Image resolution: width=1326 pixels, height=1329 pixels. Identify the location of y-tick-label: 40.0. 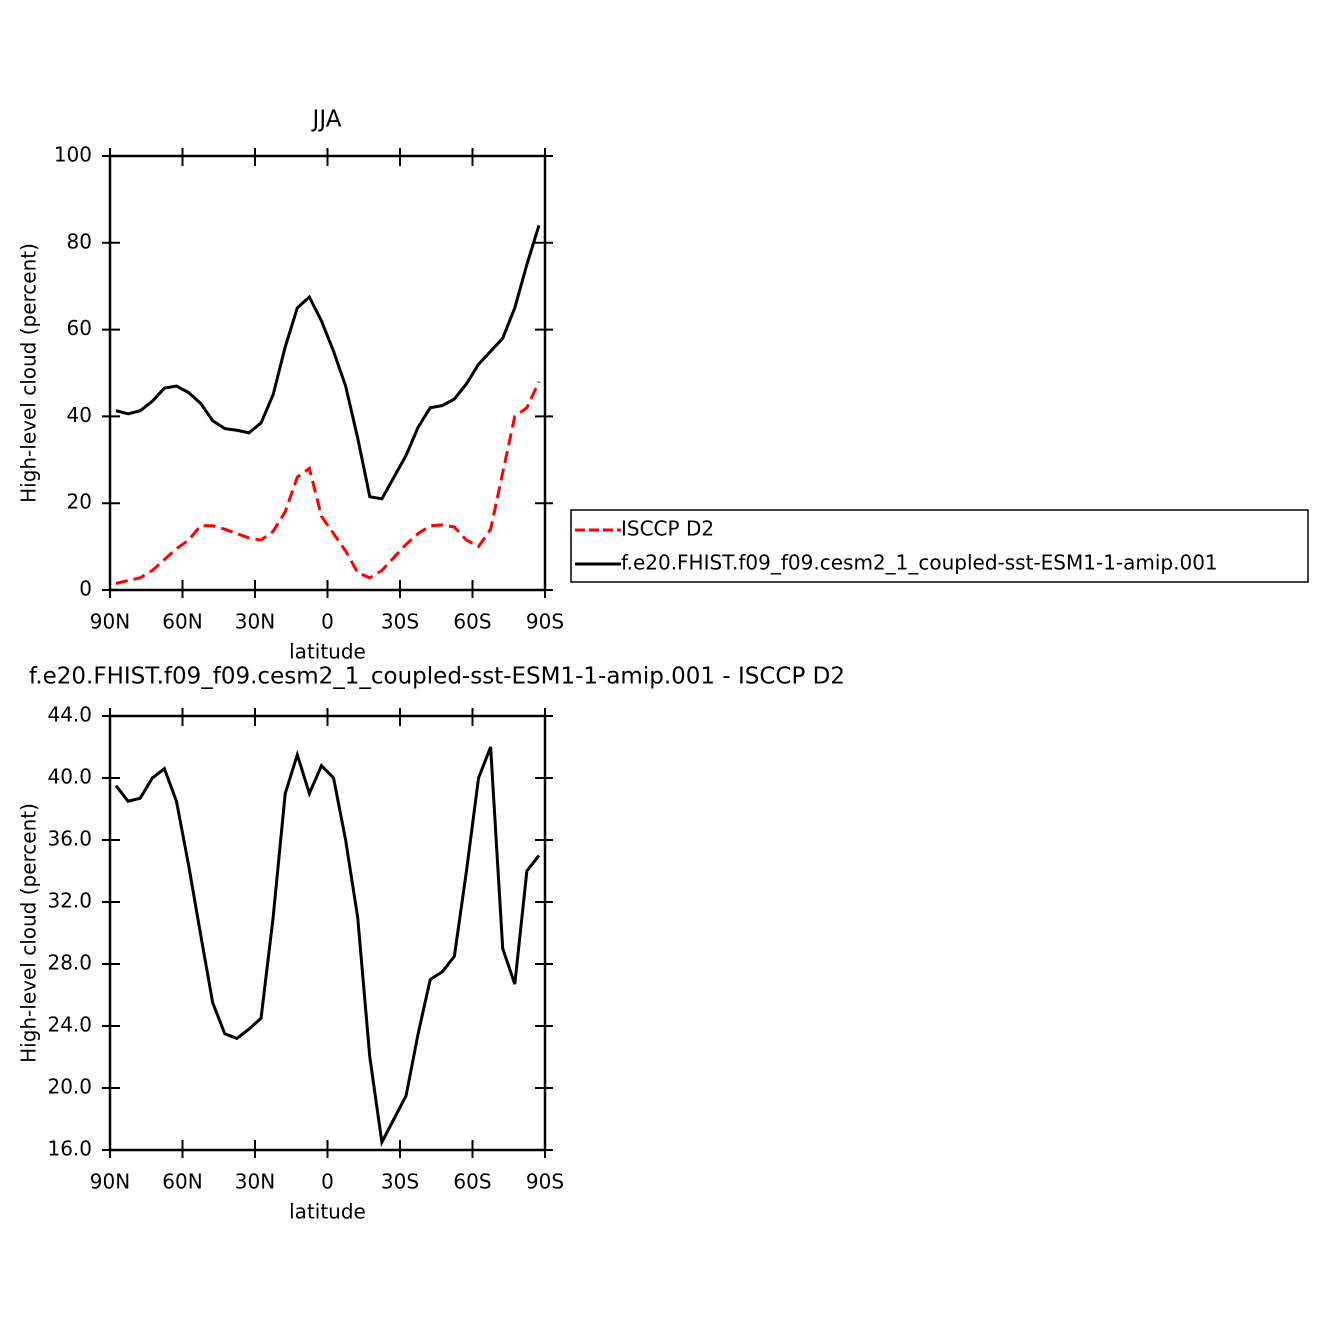
(69, 777).